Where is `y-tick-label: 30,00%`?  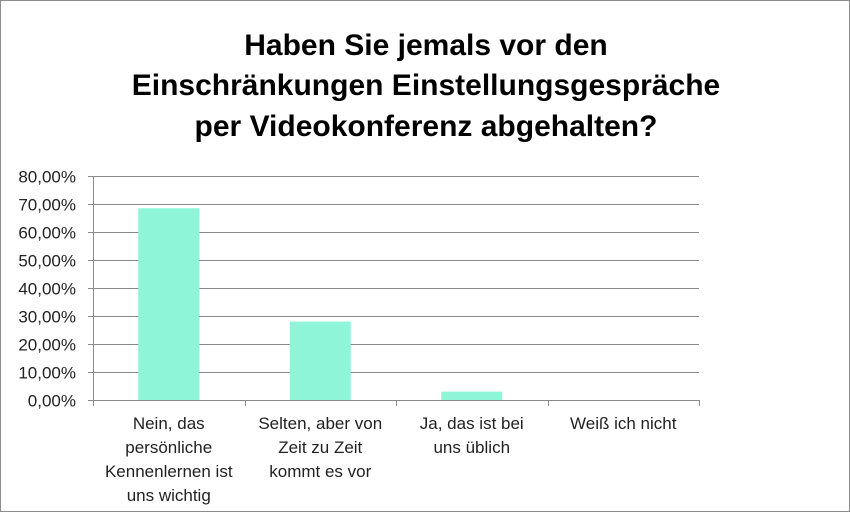 y-tick-label: 30,00% is located at coordinates (47, 317).